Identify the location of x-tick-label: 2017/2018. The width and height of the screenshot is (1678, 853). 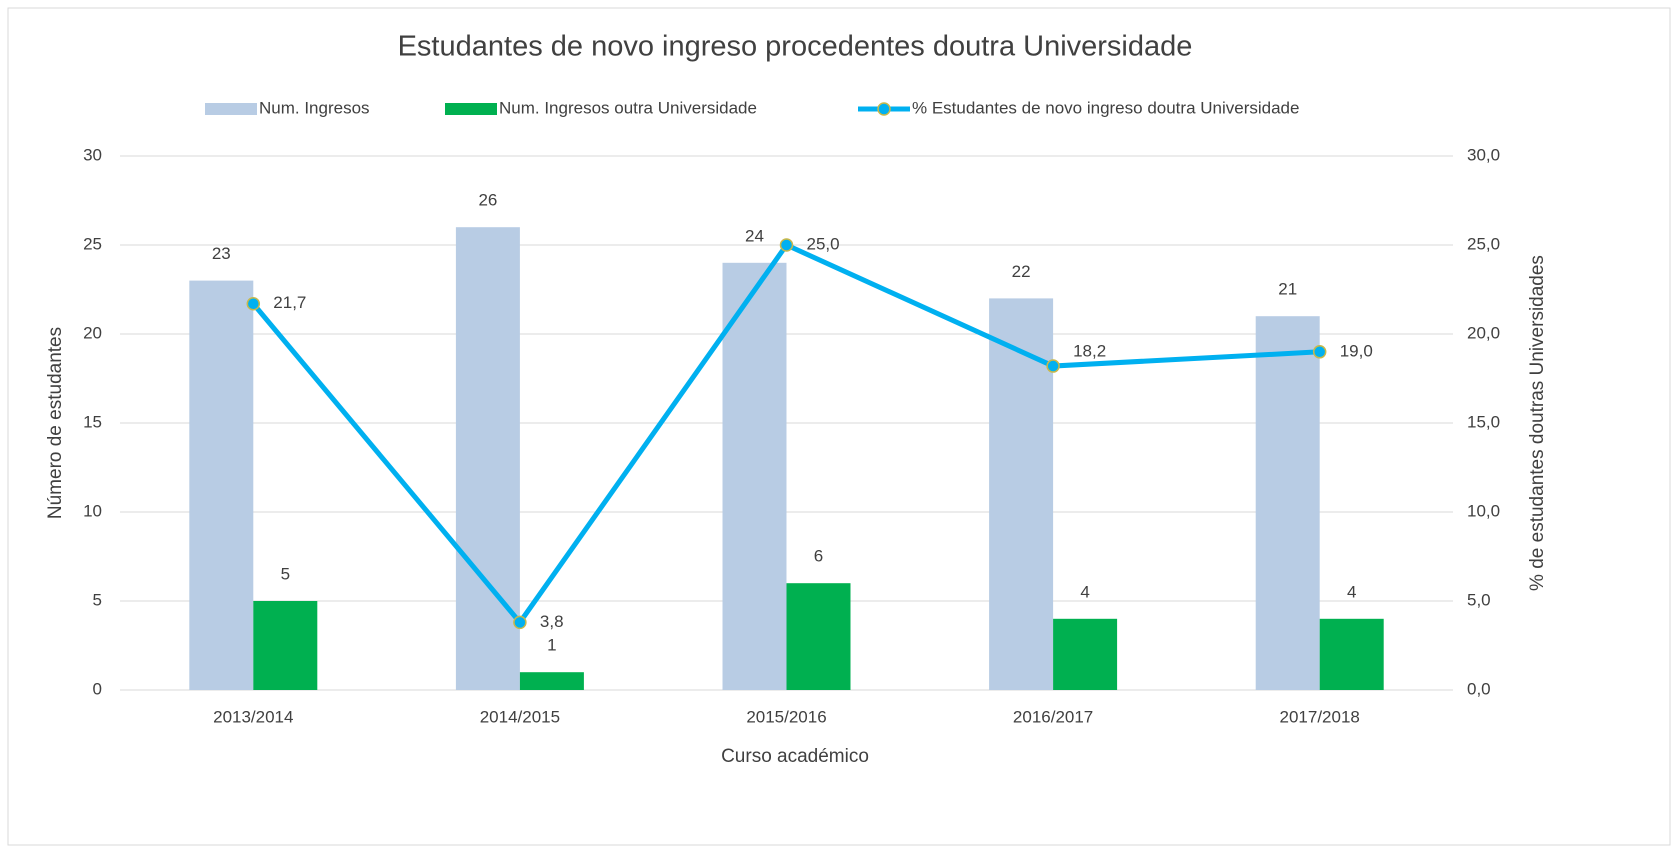
(1320, 716).